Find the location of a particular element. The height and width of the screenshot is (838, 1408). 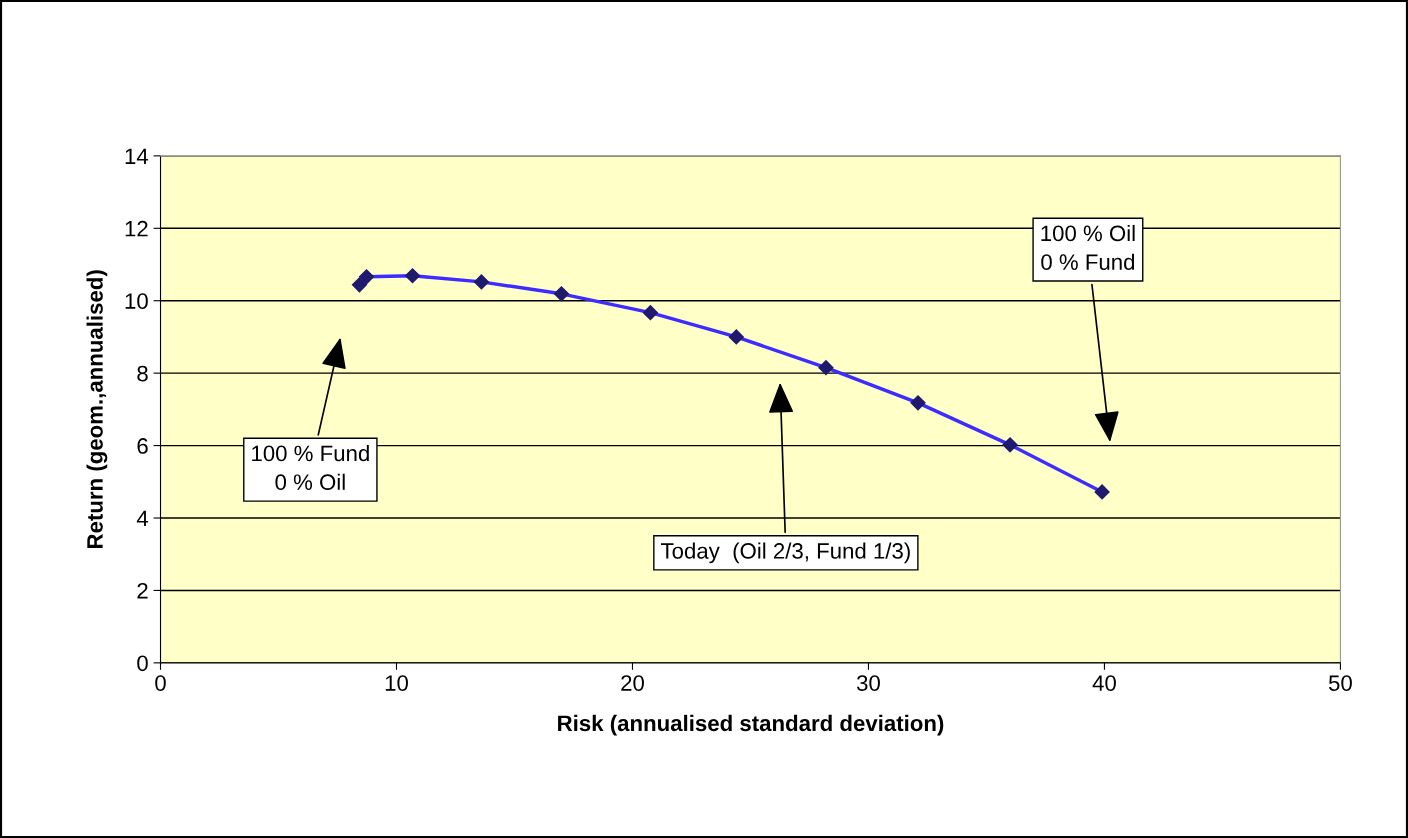

y-tick-label: 10 is located at coordinates (136, 301).